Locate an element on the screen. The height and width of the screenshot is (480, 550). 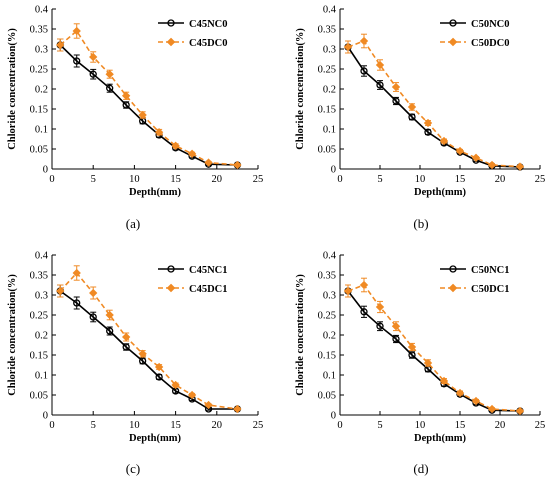
legend-label: C45NC1 is located at coordinates (208, 270).